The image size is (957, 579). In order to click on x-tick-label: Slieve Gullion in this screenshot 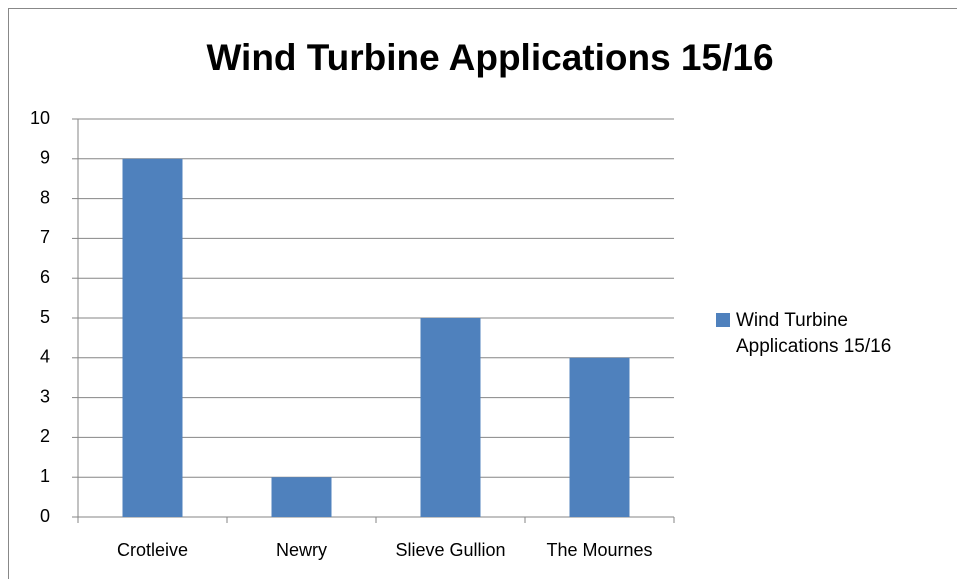, I will do `click(450, 550)`.